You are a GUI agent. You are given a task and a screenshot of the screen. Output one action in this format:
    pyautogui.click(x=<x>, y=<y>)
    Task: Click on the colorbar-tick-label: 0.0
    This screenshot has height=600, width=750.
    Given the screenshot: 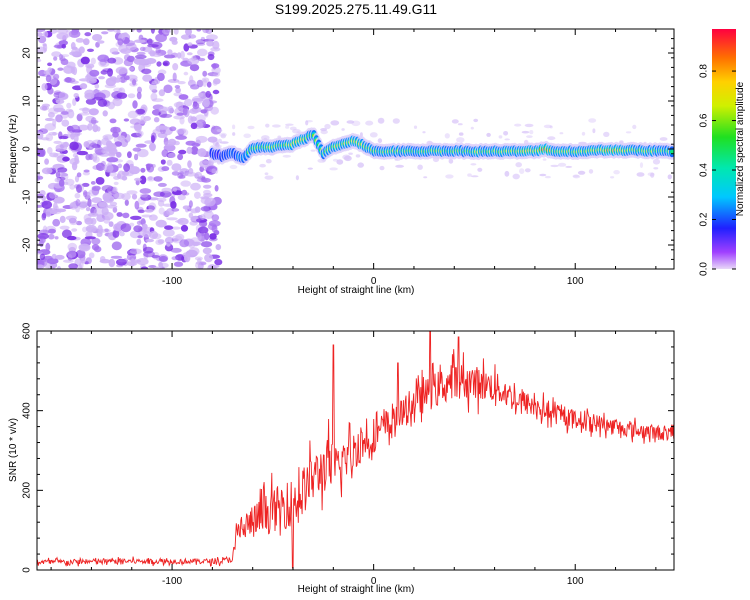 What is the action you would take?
    pyautogui.click(x=704, y=269)
    